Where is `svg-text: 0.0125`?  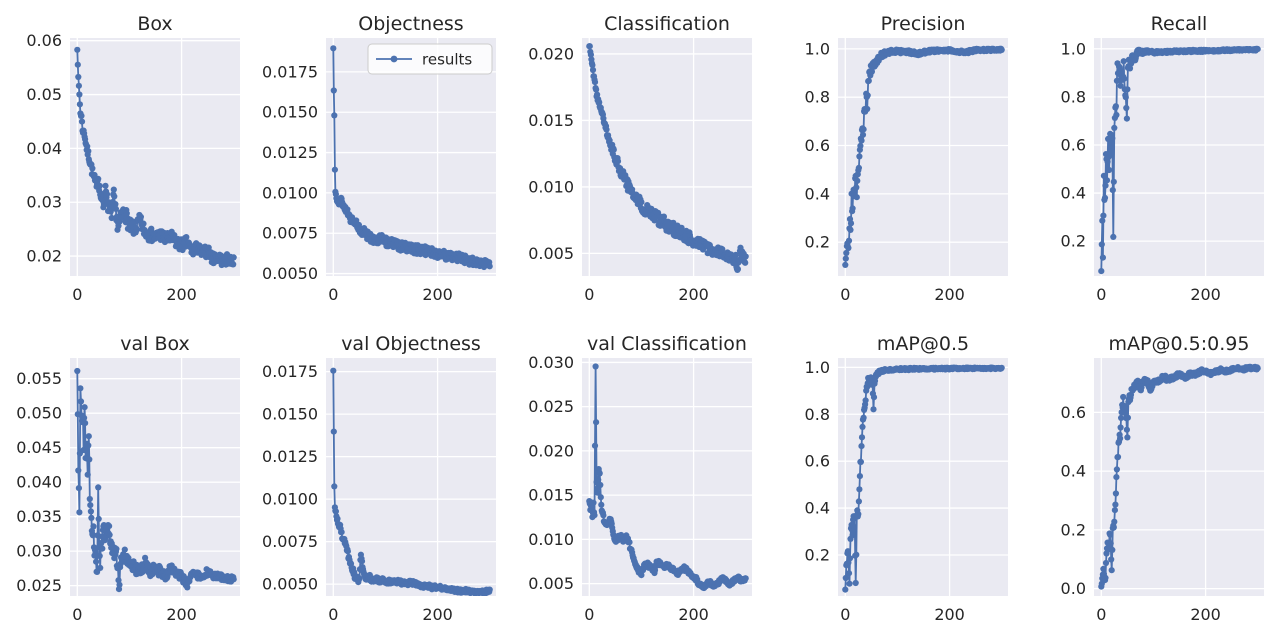
svg-text: 0.0125 is located at coordinates (290, 152).